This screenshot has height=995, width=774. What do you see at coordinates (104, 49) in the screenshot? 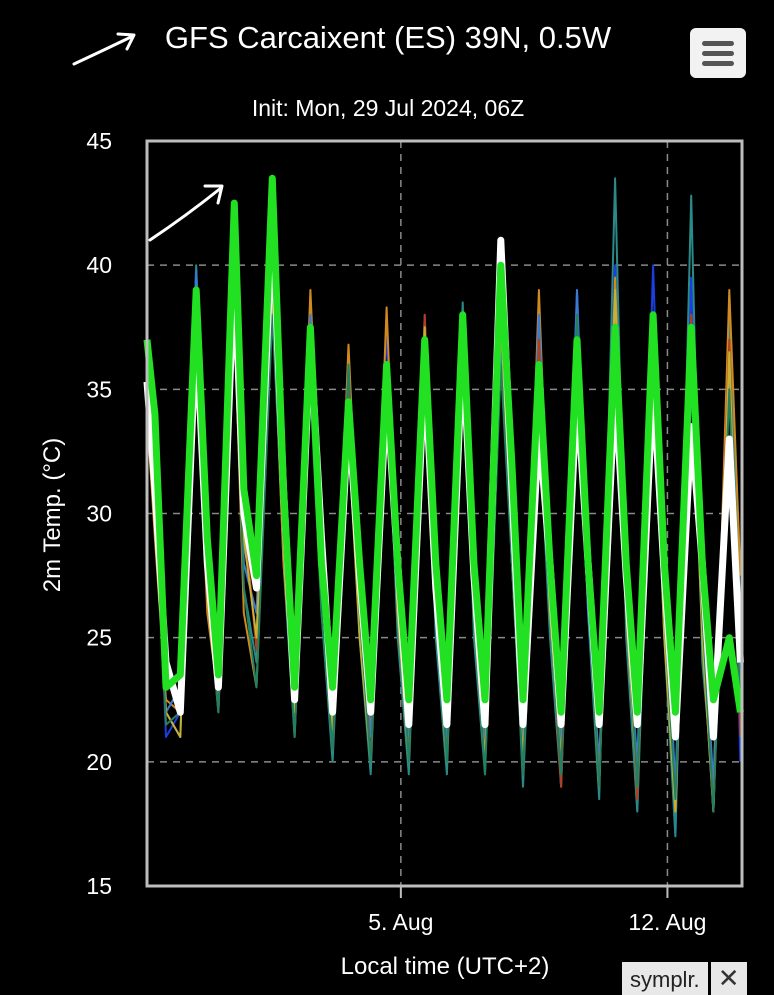
I see `title-arrow-annotation` at bounding box center [104, 49].